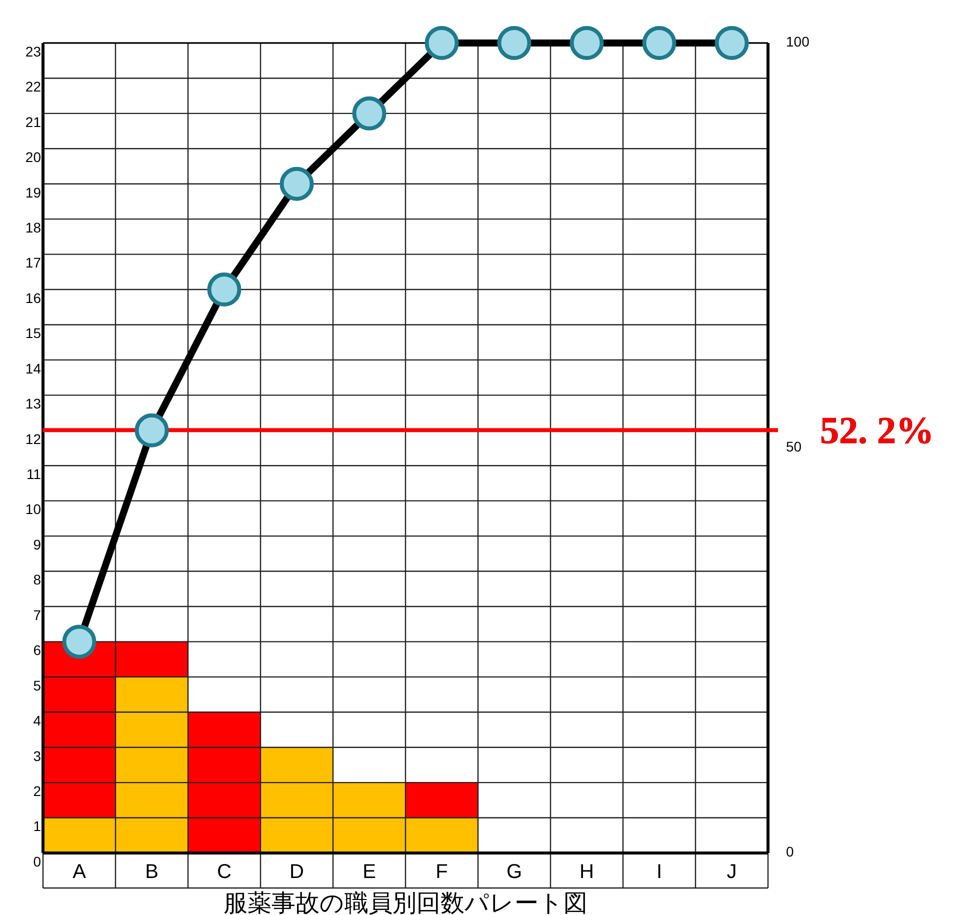 The width and height of the screenshot is (958, 915). I want to click on y-tick-label: 6, so click(37, 650).